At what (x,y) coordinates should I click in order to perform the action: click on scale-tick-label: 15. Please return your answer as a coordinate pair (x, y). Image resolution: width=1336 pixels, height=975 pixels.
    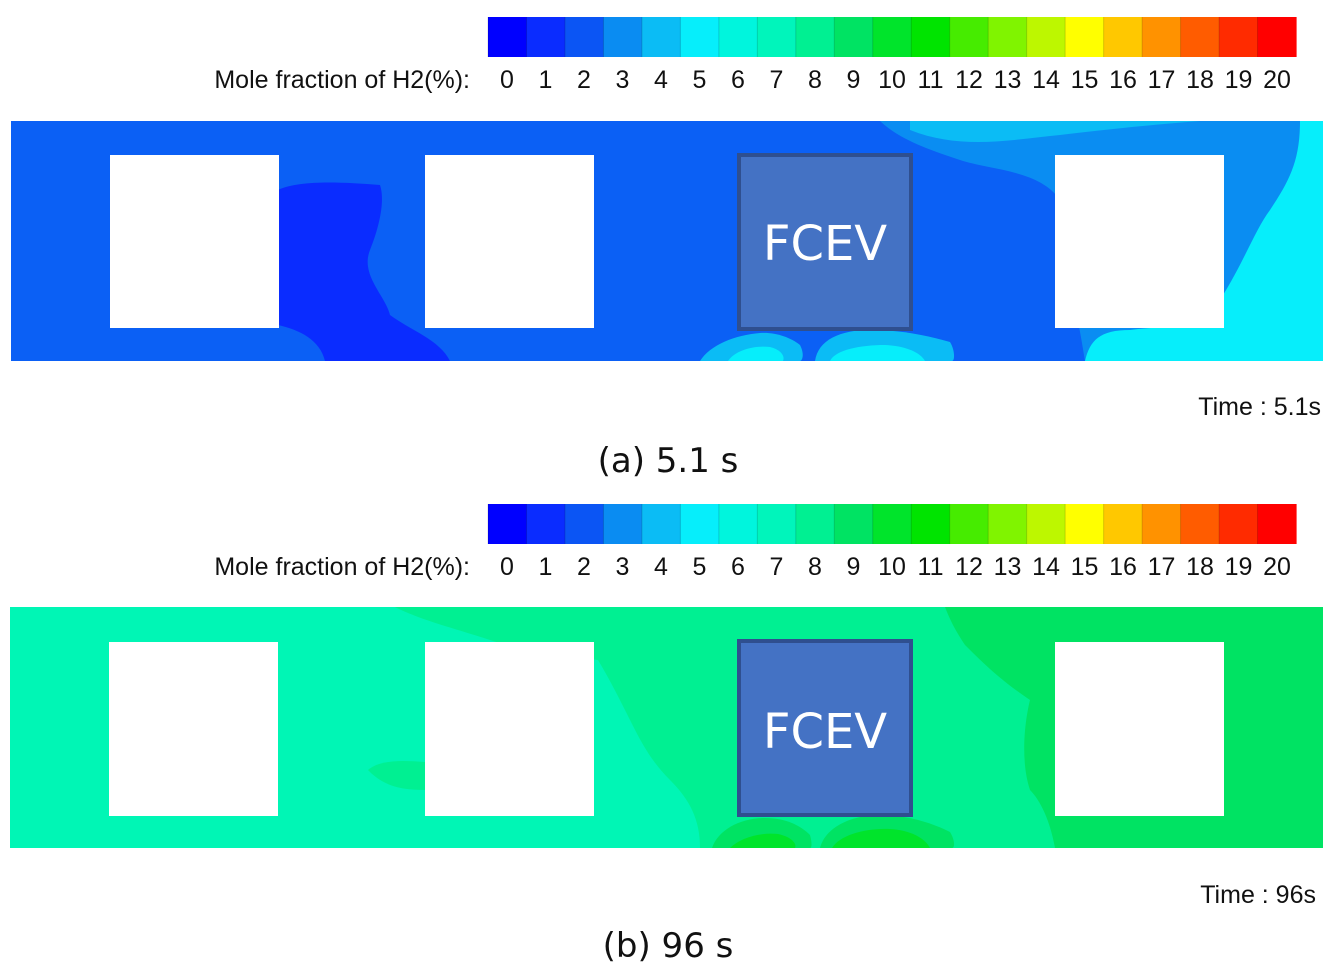
    Looking at the image, I should click on (1085, 567).